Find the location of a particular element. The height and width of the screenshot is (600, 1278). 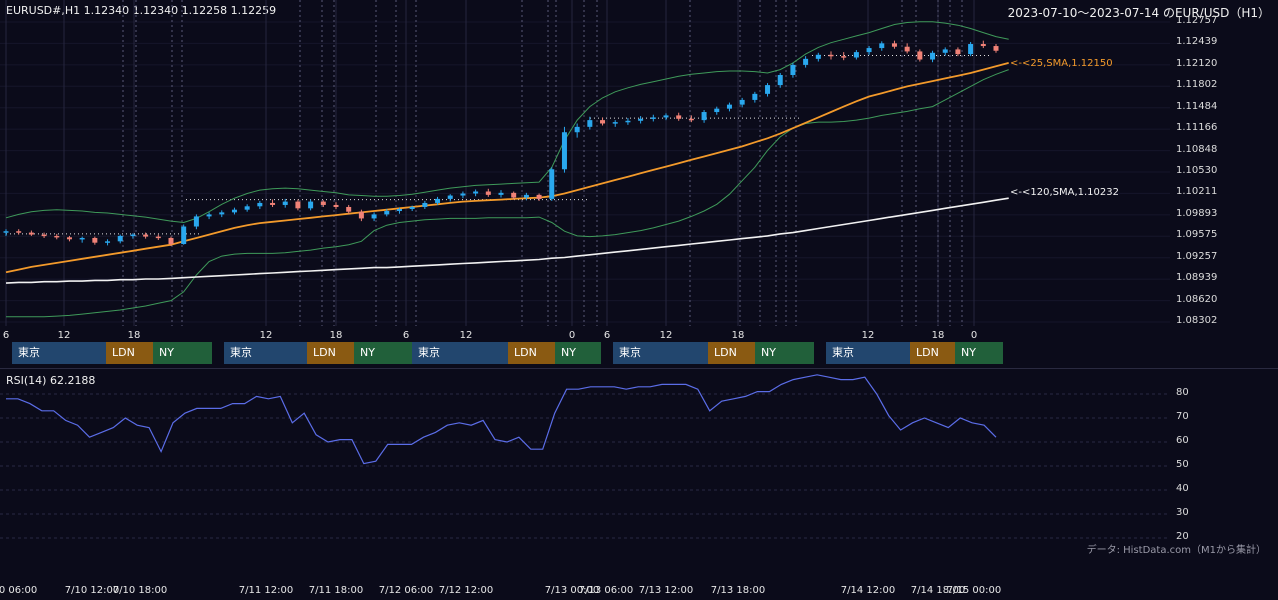

date-tick-label: 7/13 00:00 is located at coordinates (572, 590).